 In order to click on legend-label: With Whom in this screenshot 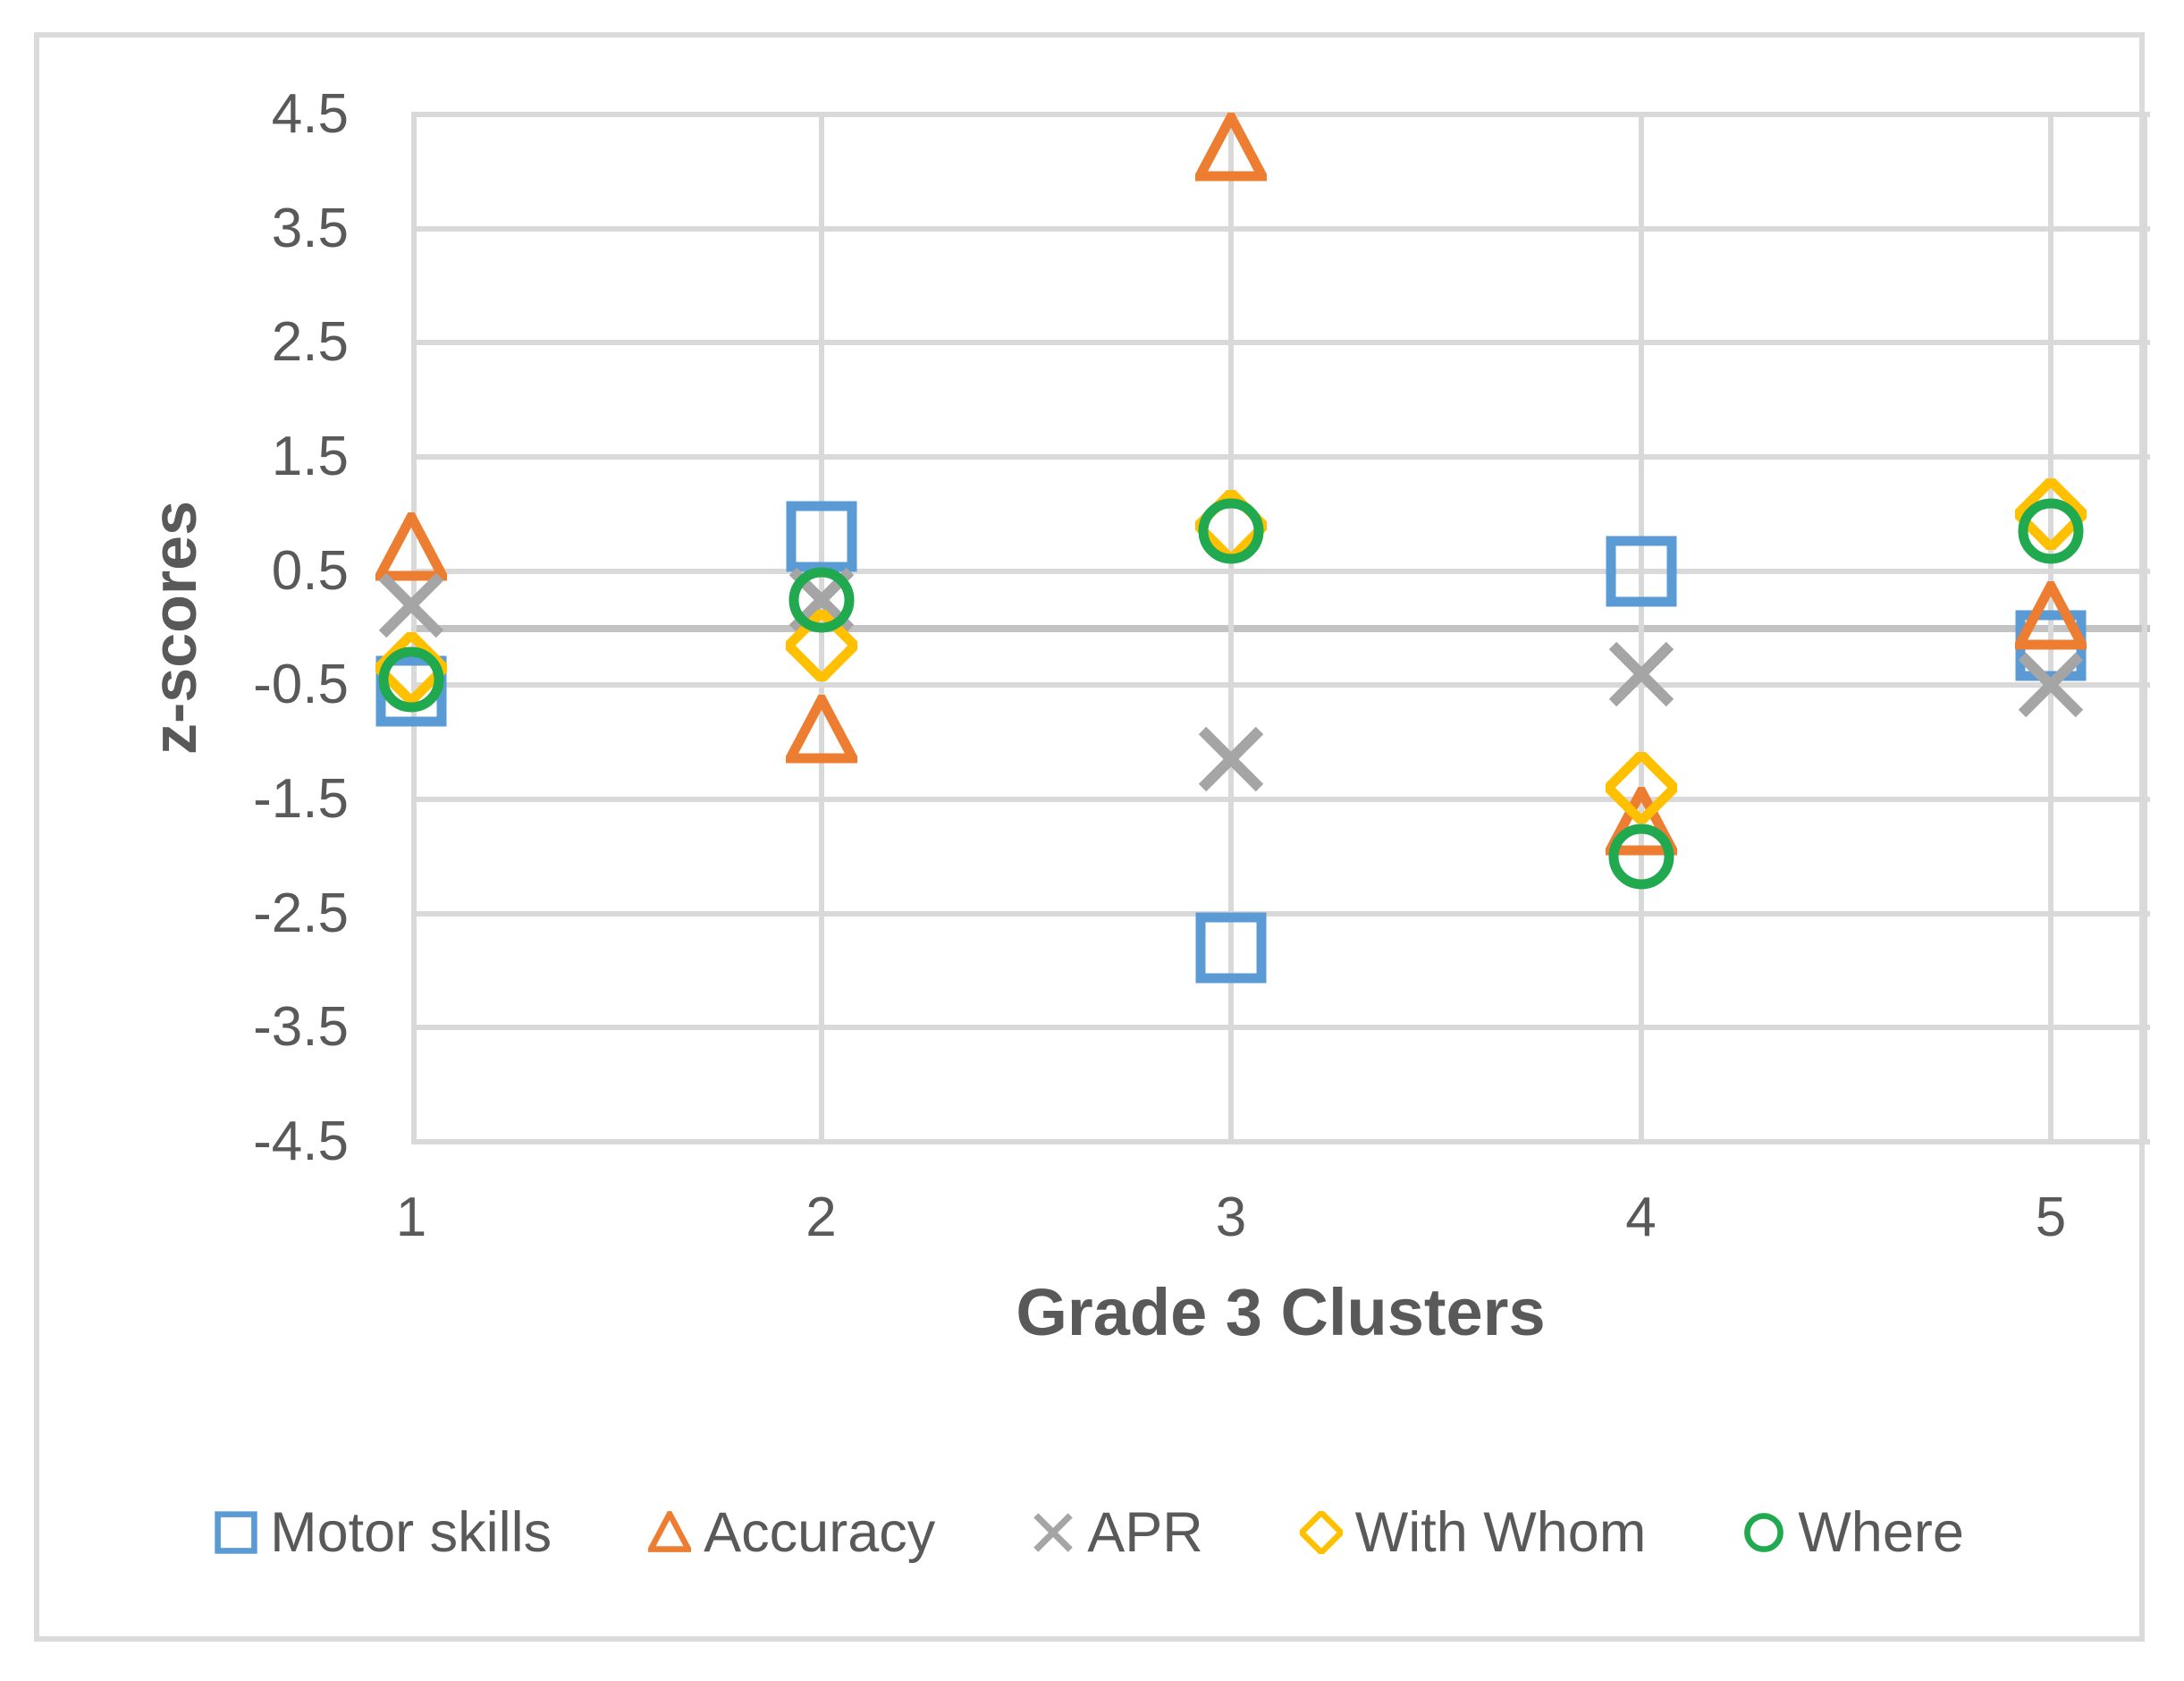, I will do `click(1500, 1532)`.